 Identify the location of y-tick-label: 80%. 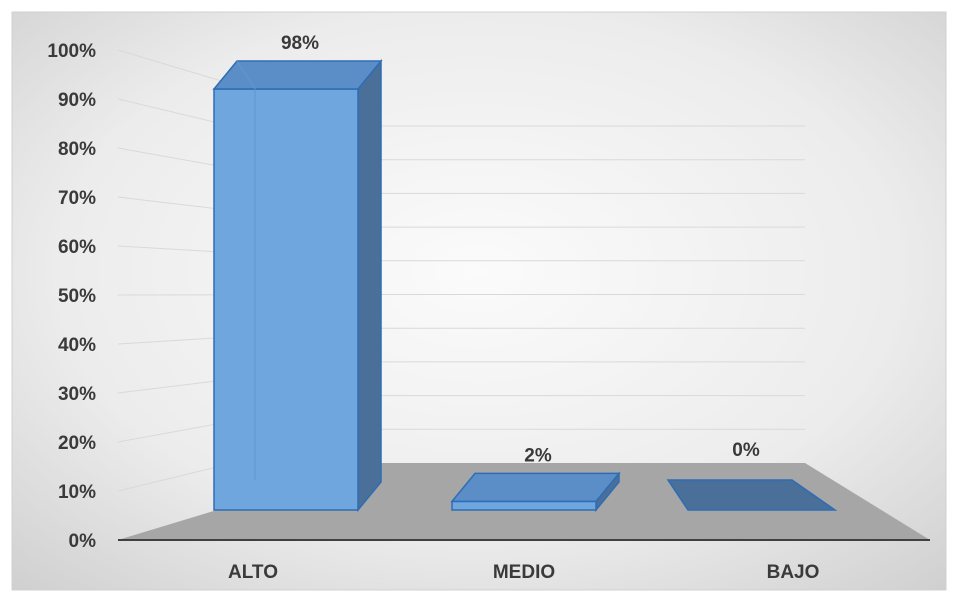
(77, 149).